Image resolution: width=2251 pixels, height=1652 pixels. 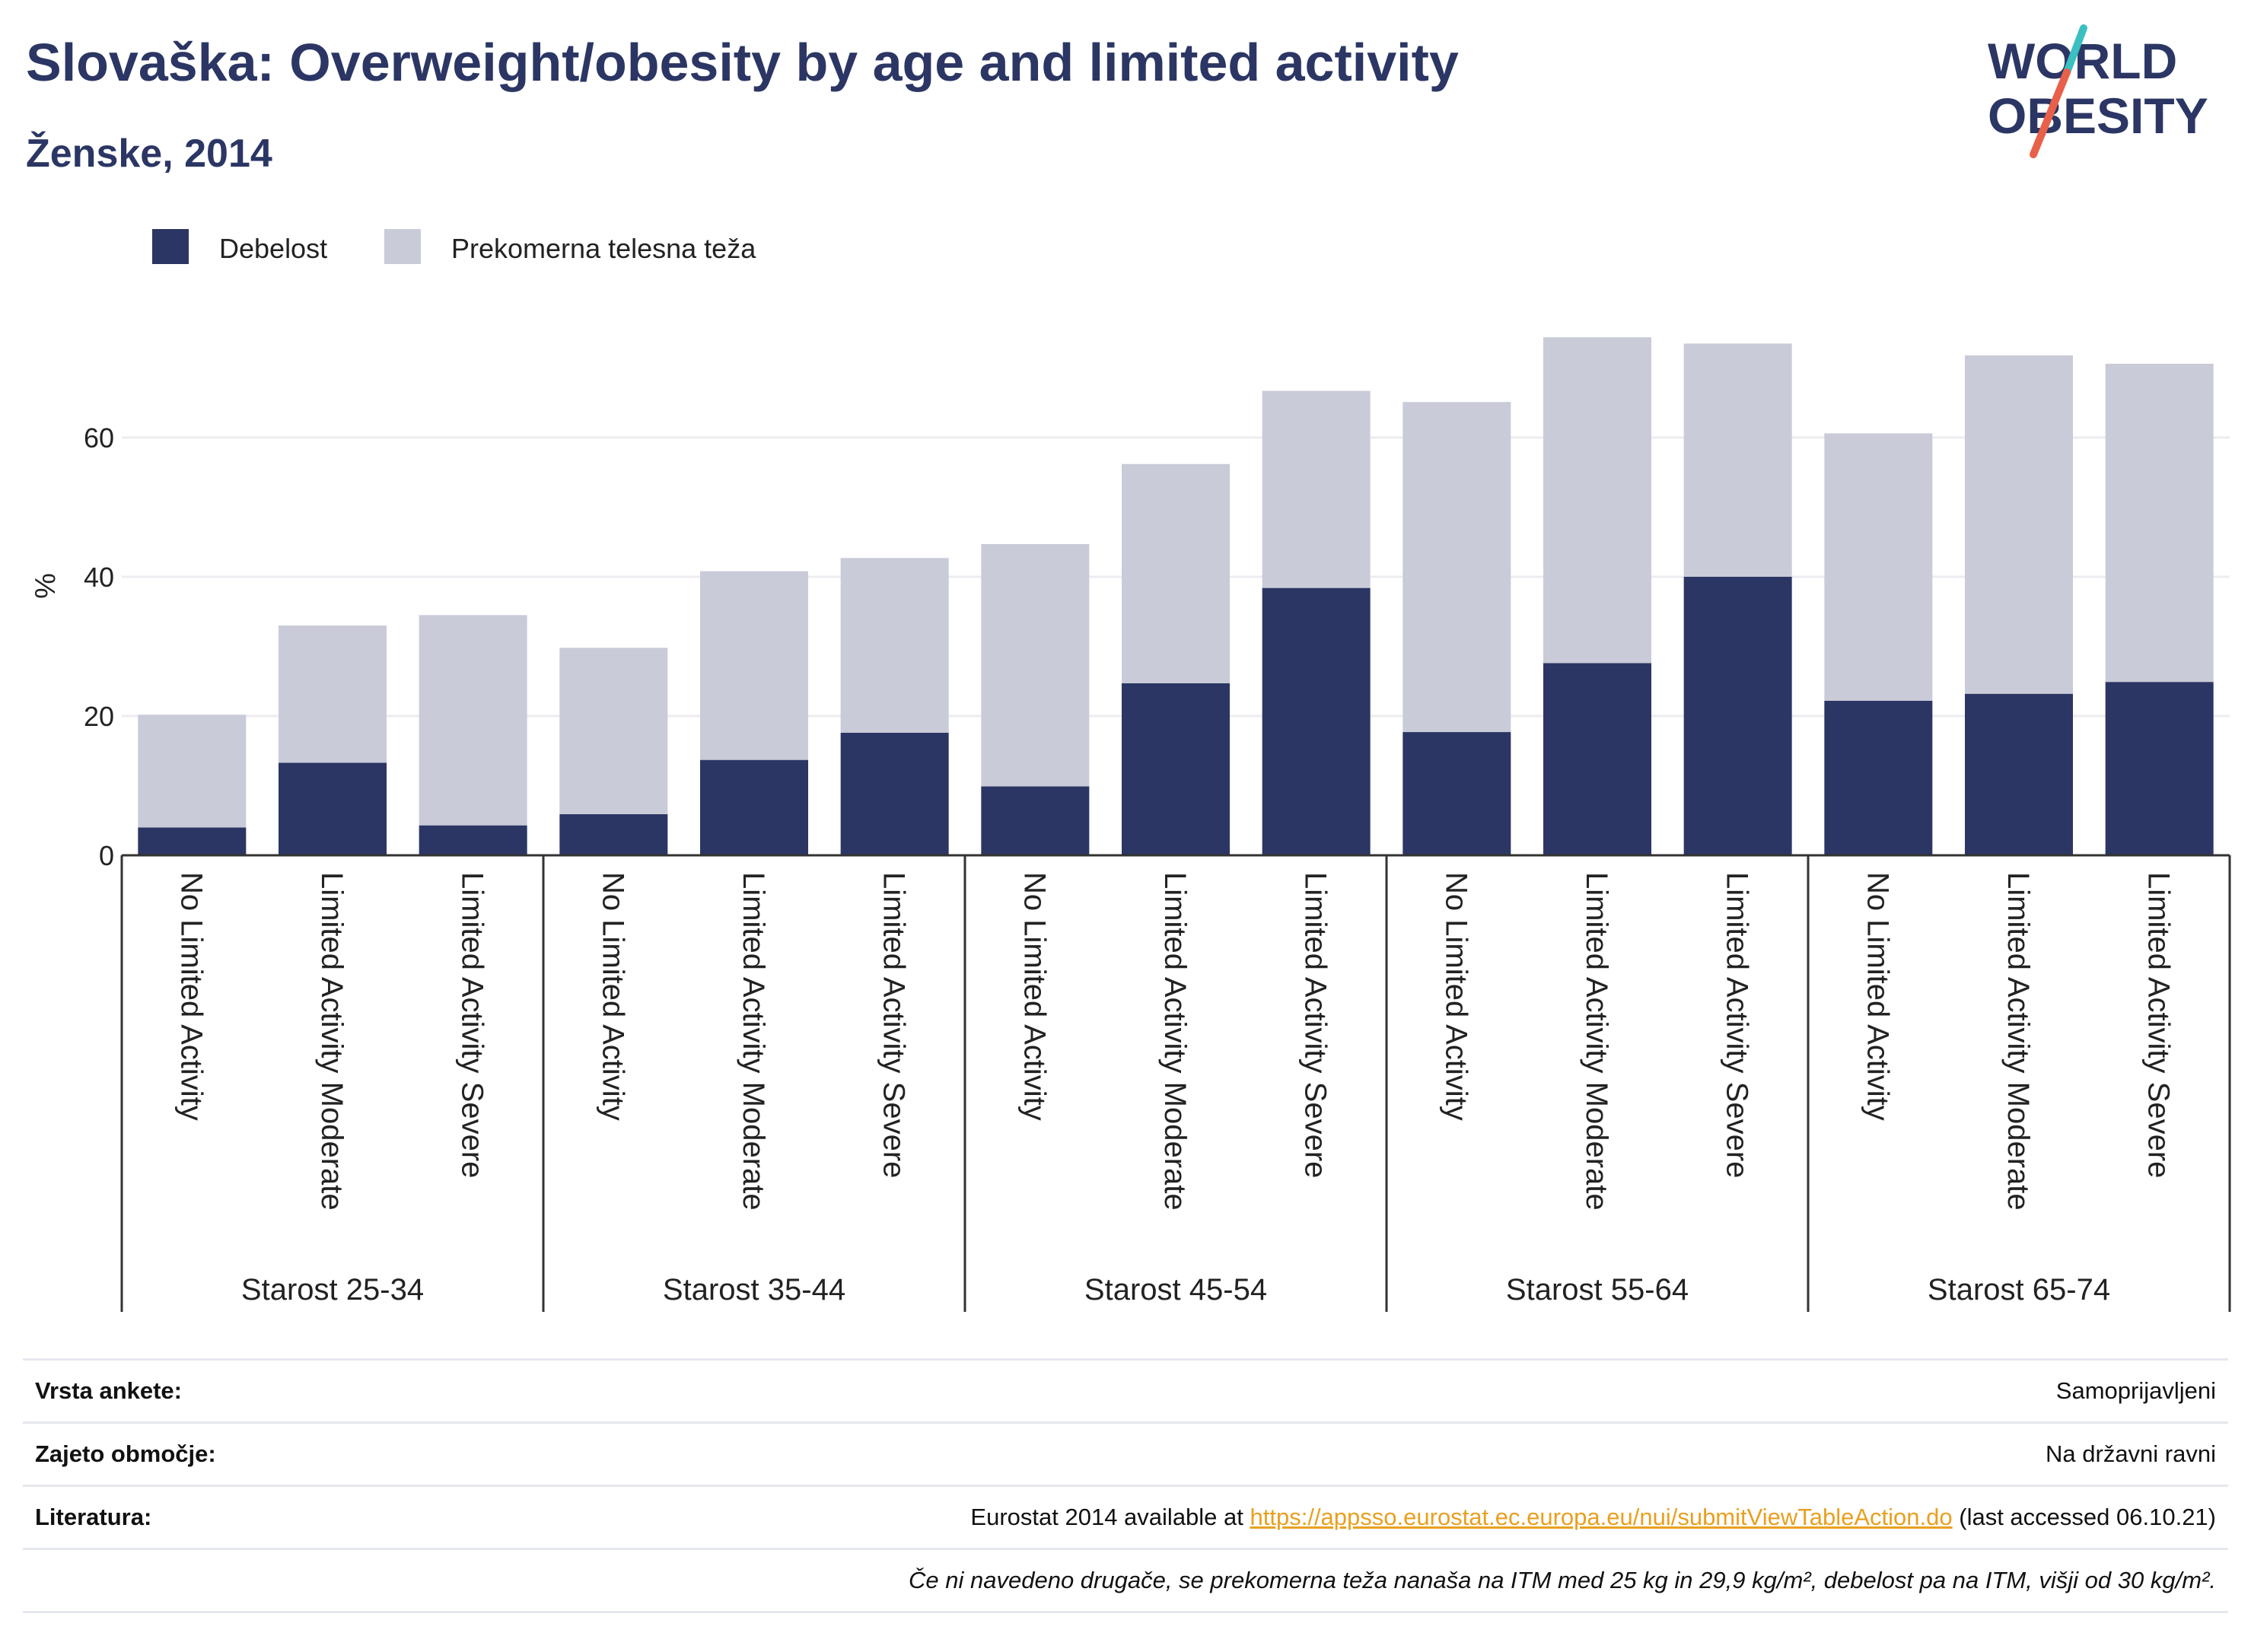 What do you see at coordinates (106, 855) in the screenshot?
I see `y-tick-label: 0` at bounding box center [106, 855].